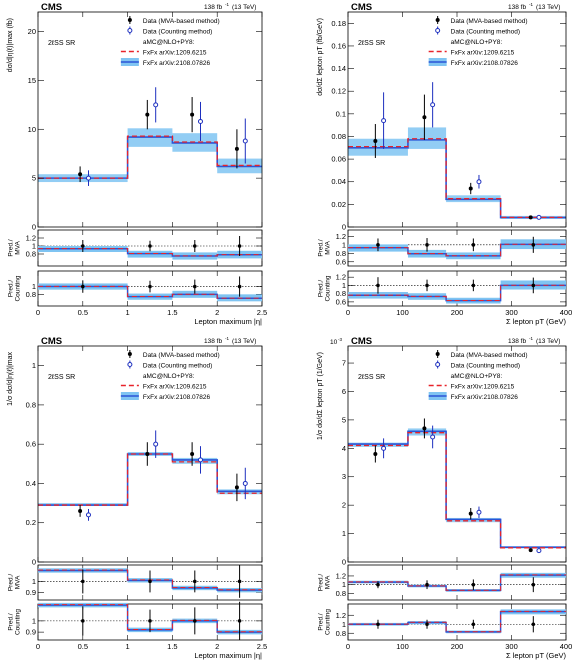  I want to click on panel2-ratio-cnt-xtick-label: 400, so click(566, 312).